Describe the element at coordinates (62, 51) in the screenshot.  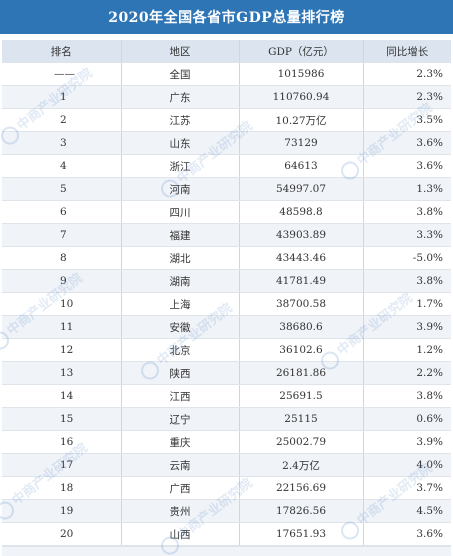
I see `header-rank: 排名` at that location.